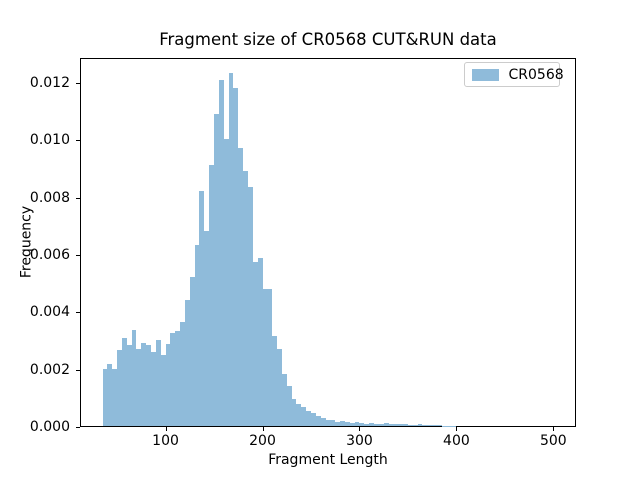 The image size is (640, 480). Describe the element at coordinates (49, 82) in the screenshot. I see `y-tick-label: 0.012` at that location.